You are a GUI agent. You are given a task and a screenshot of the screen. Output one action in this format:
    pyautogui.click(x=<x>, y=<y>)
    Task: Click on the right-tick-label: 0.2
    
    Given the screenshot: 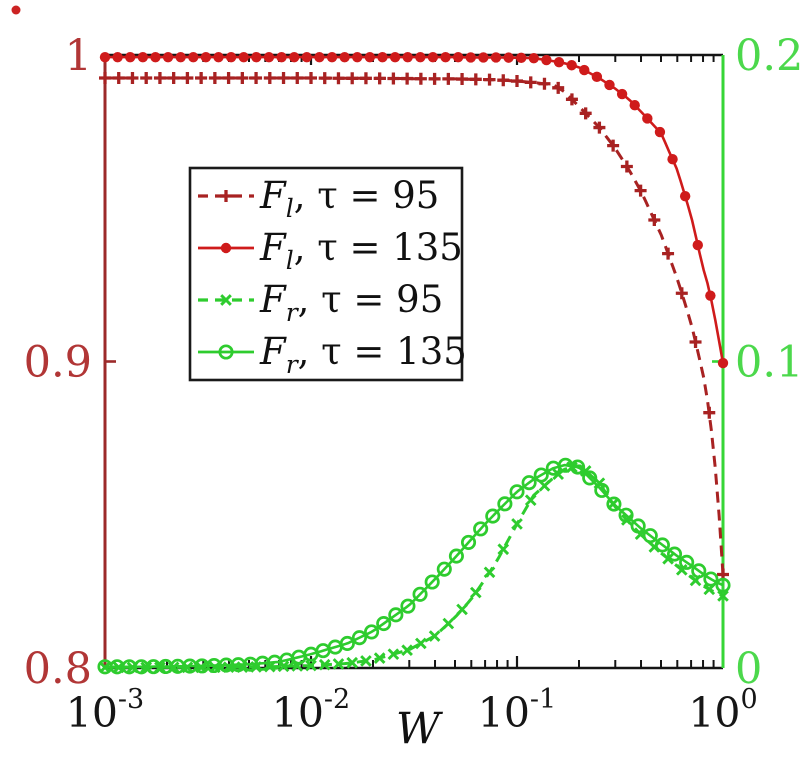 What is the action you would take?
    pyautogui.click(x=767, y=56)
    